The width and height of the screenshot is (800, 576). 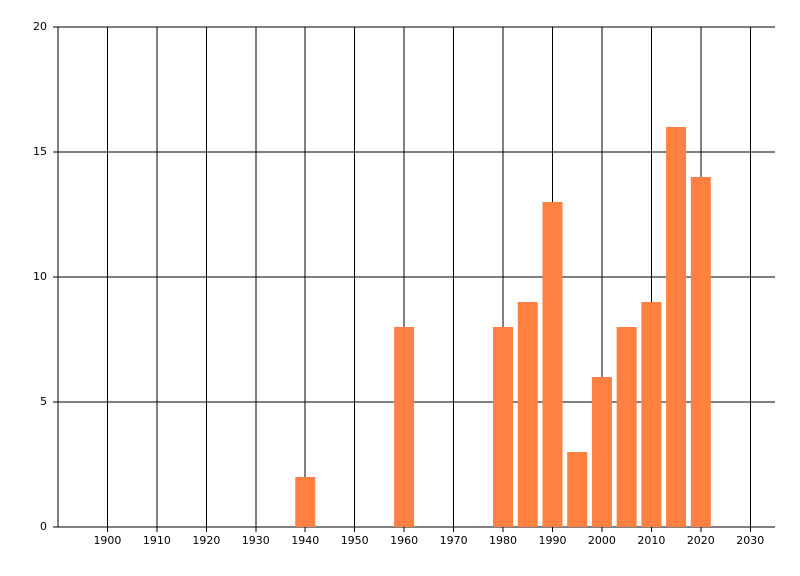 I want to click on x-tick-label: 1960, so click(x=404, y=540).